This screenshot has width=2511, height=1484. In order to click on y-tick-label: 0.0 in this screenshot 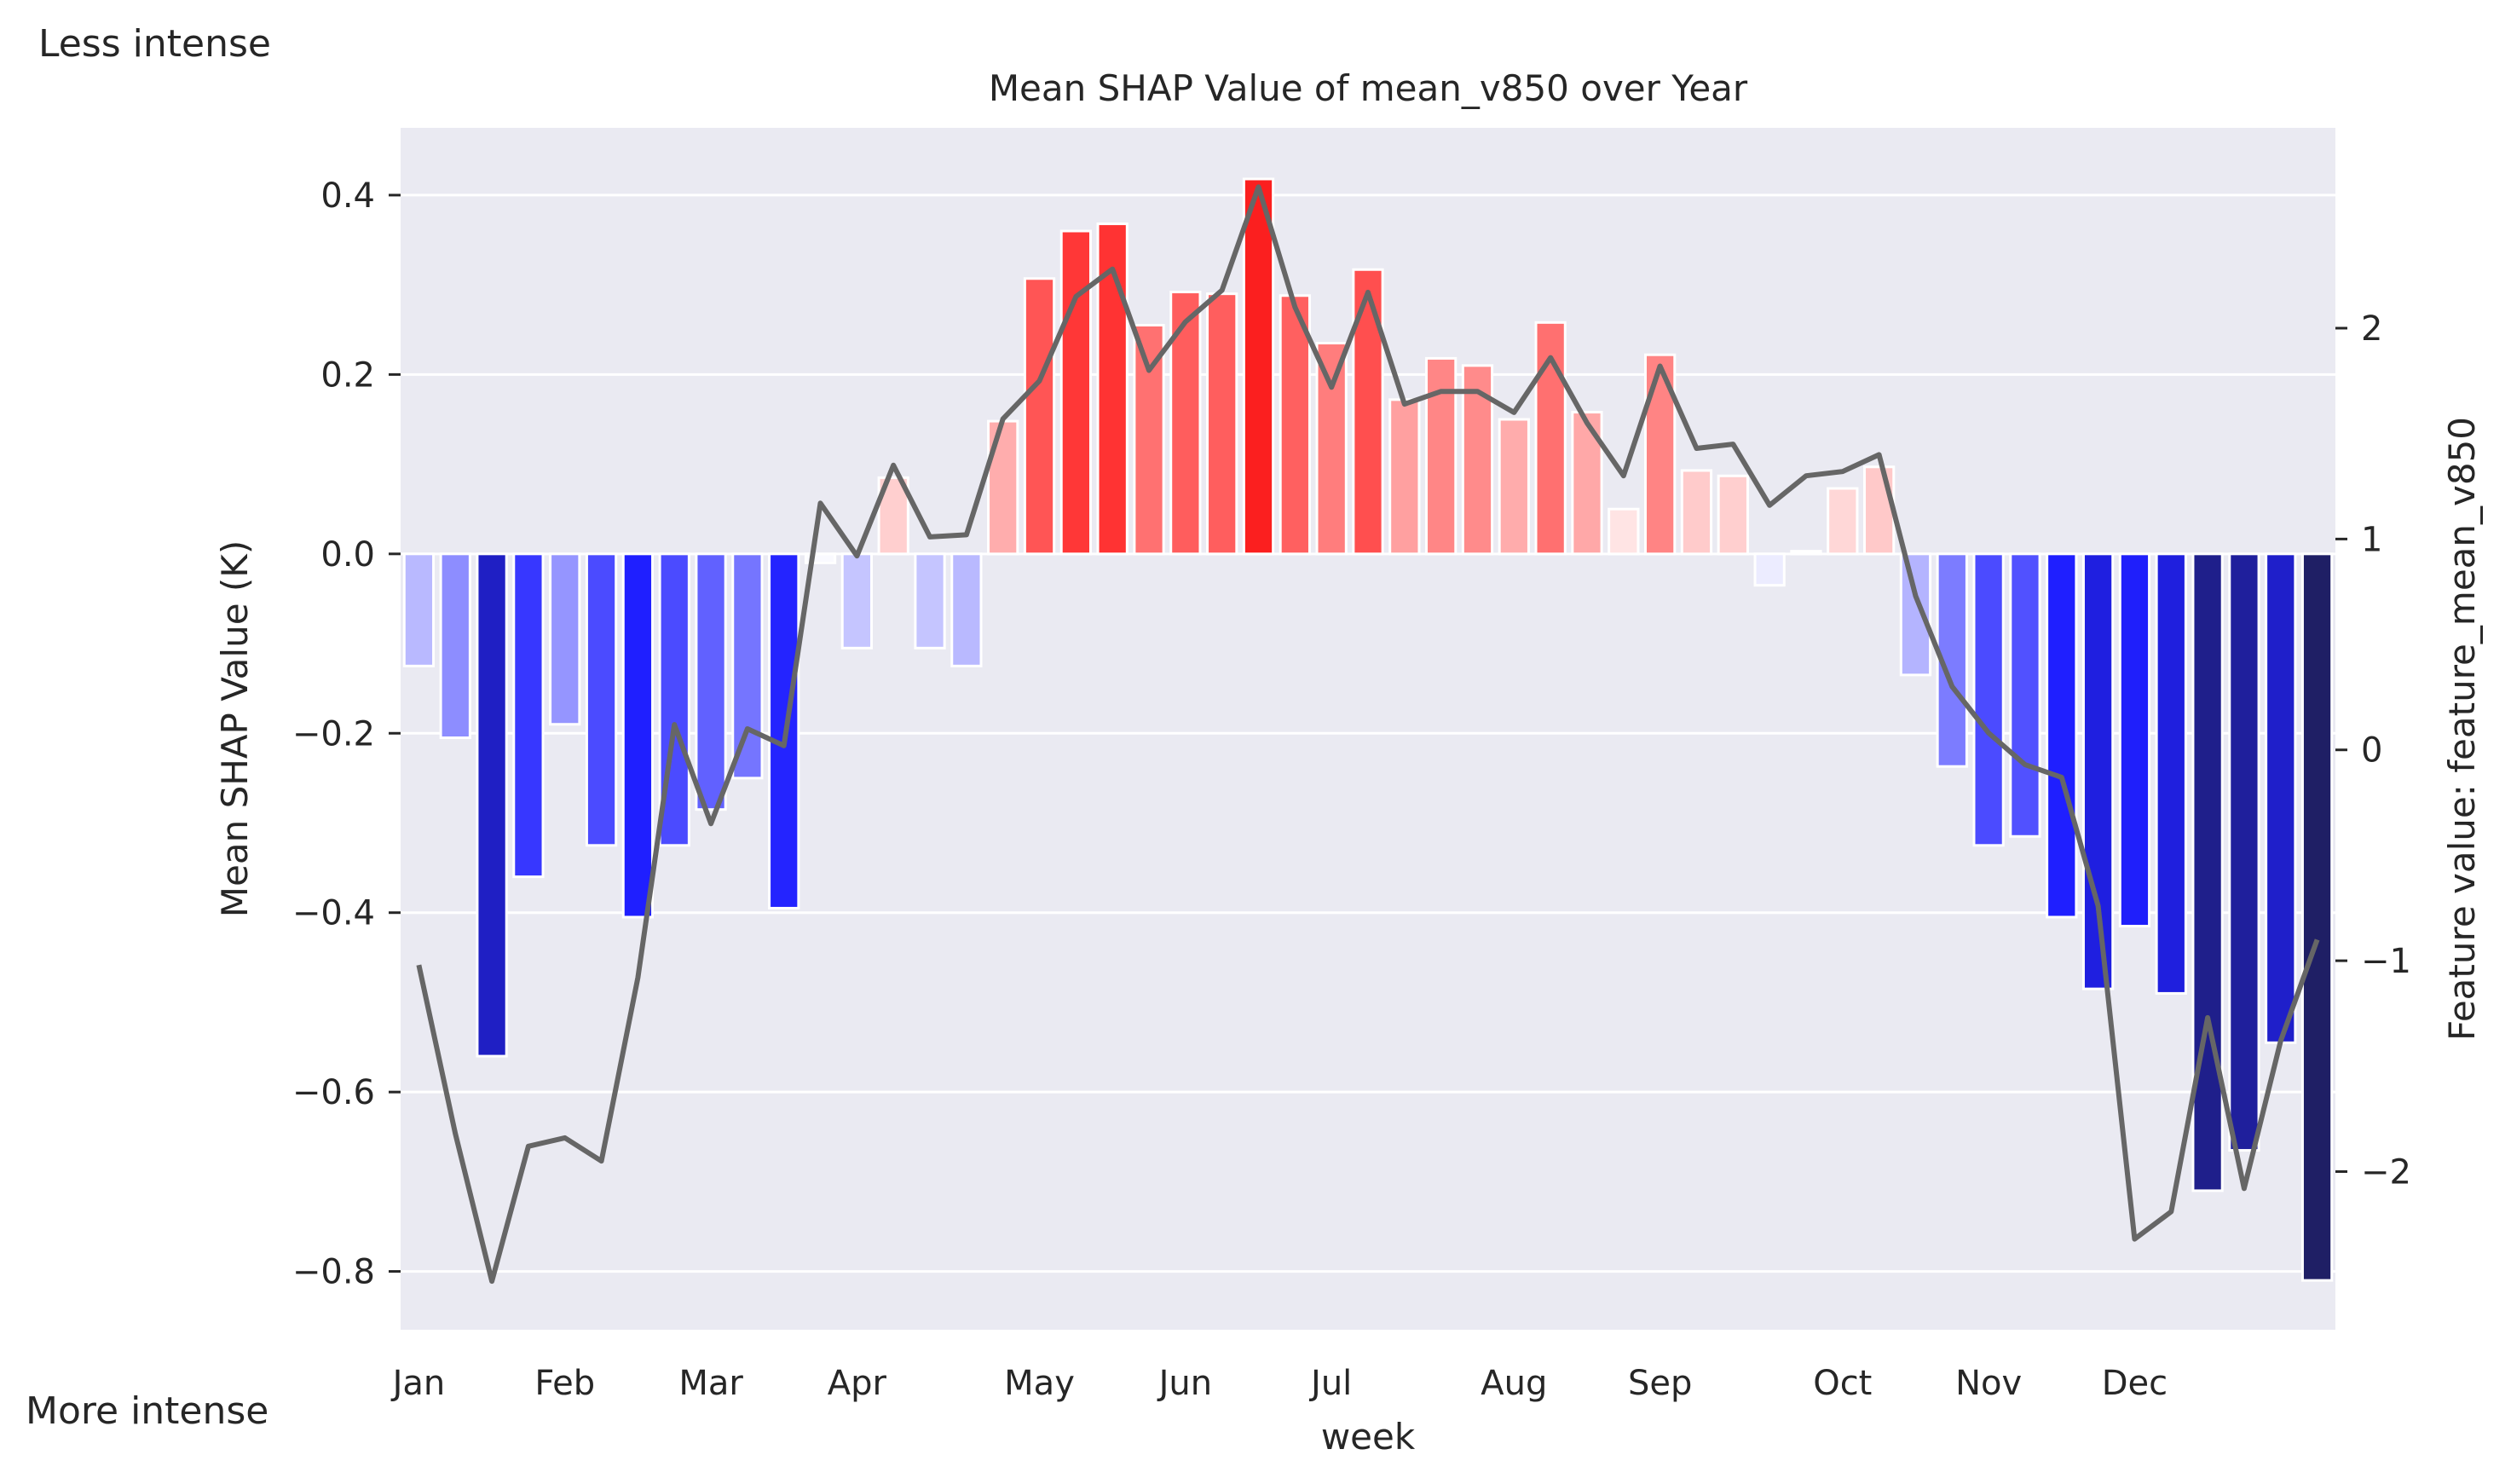, I will do `click(347, 555)`.